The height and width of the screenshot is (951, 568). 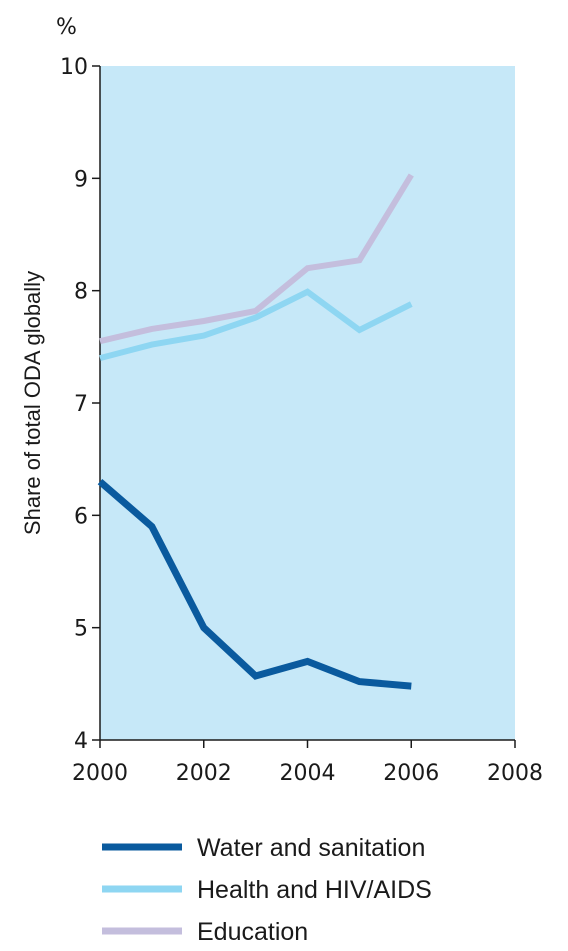 I want to click on unit-label: %, so click(x=66, y=27).